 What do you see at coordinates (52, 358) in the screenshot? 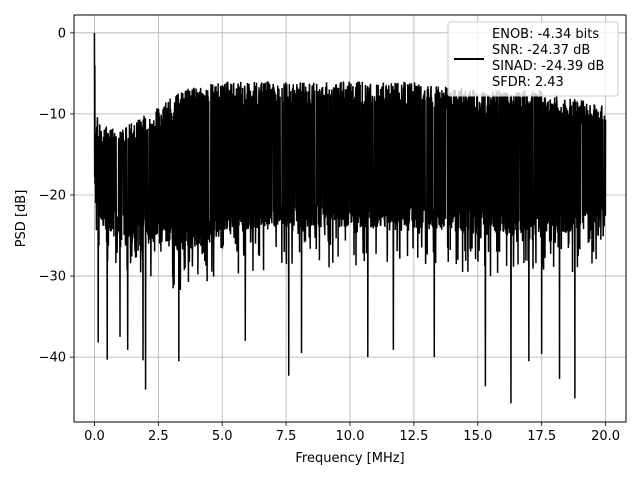
I see `y-tick-label: −40` at bounding box center [52, 358].